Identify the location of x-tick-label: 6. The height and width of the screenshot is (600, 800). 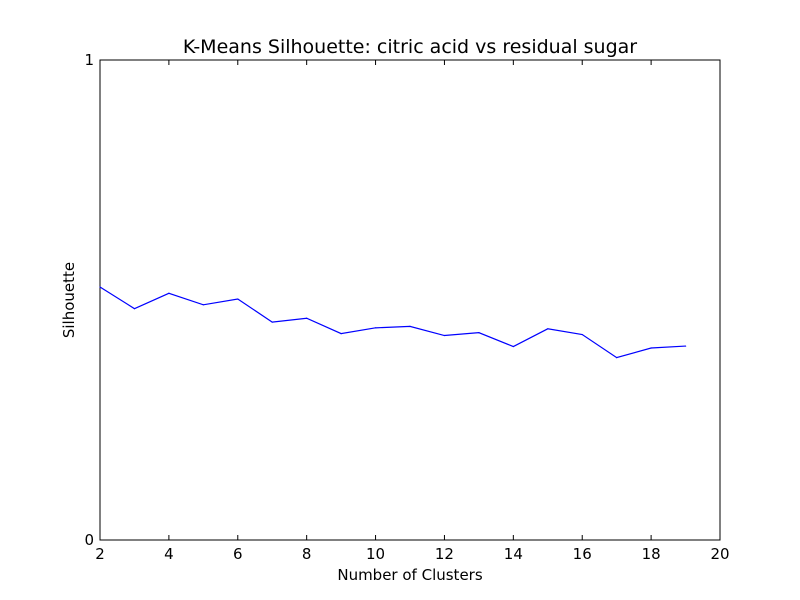
(238, 554).